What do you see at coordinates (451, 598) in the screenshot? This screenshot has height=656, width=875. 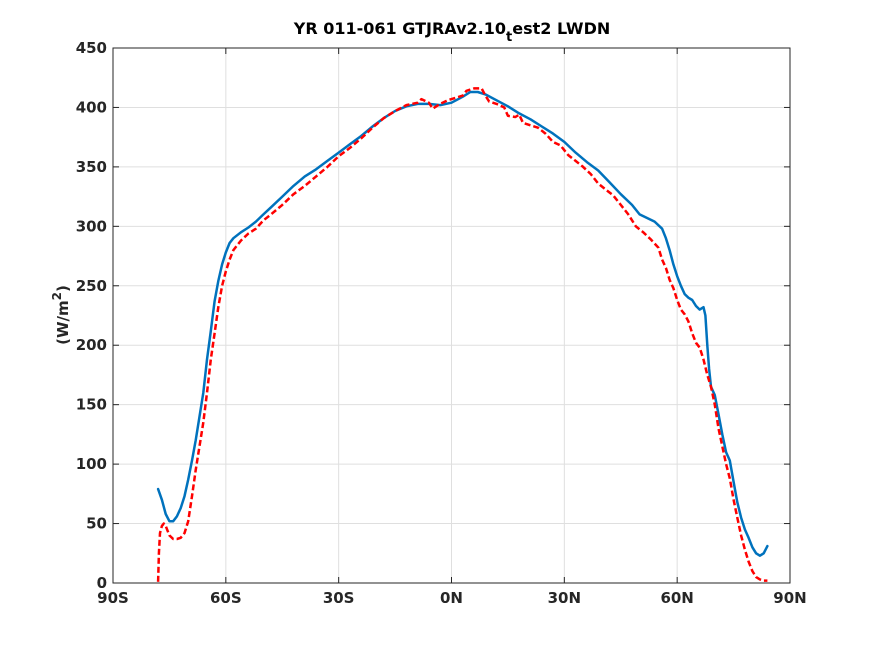 I see `x-tick-label: 0N` at bounding box center [451, 598].